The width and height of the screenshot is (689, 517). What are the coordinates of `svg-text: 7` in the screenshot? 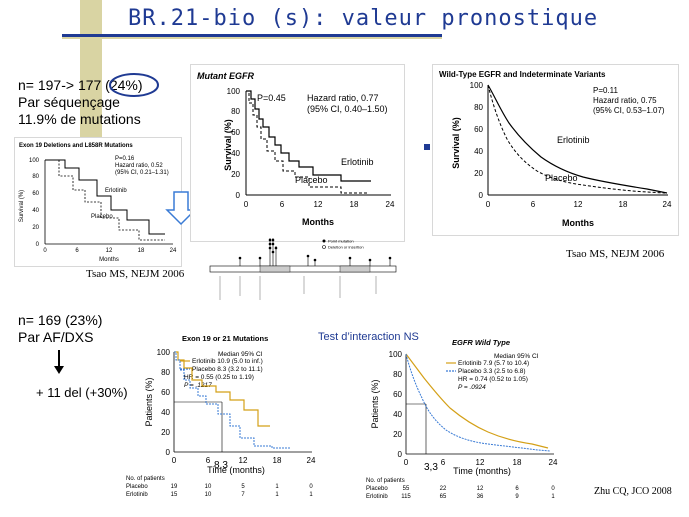 It's located at (243, 495).